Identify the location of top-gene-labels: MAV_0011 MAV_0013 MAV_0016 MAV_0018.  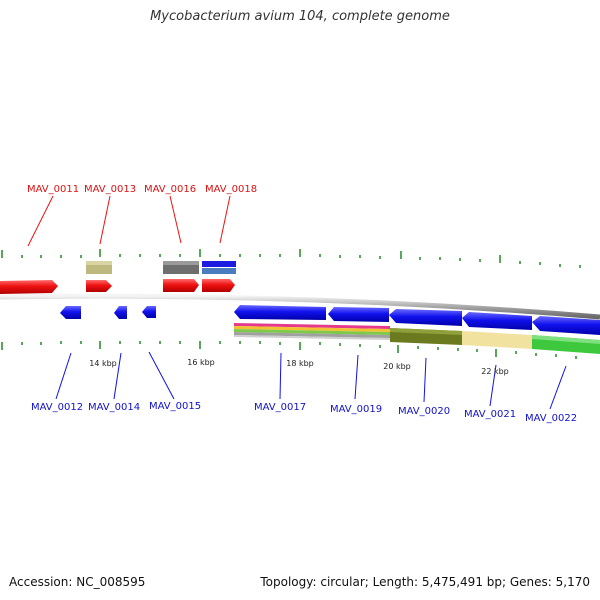
(142, 189).